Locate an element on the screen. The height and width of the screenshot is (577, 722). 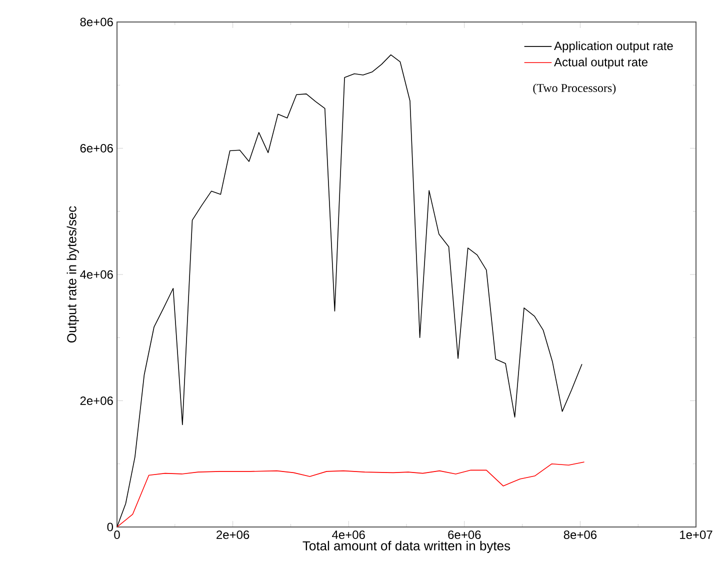
x-tick-label: 8e+06 is located at coordinates (580, 535).